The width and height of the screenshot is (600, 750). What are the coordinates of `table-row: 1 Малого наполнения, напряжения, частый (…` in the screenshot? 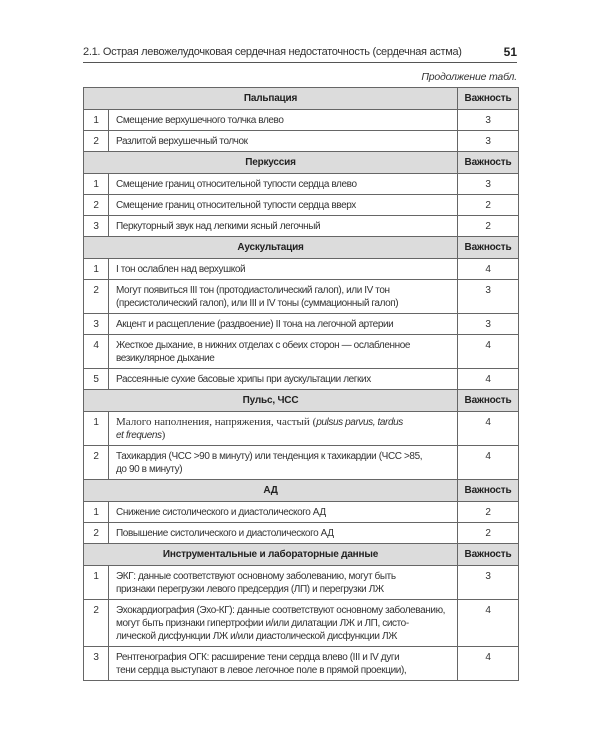 It's located at (301, 428).